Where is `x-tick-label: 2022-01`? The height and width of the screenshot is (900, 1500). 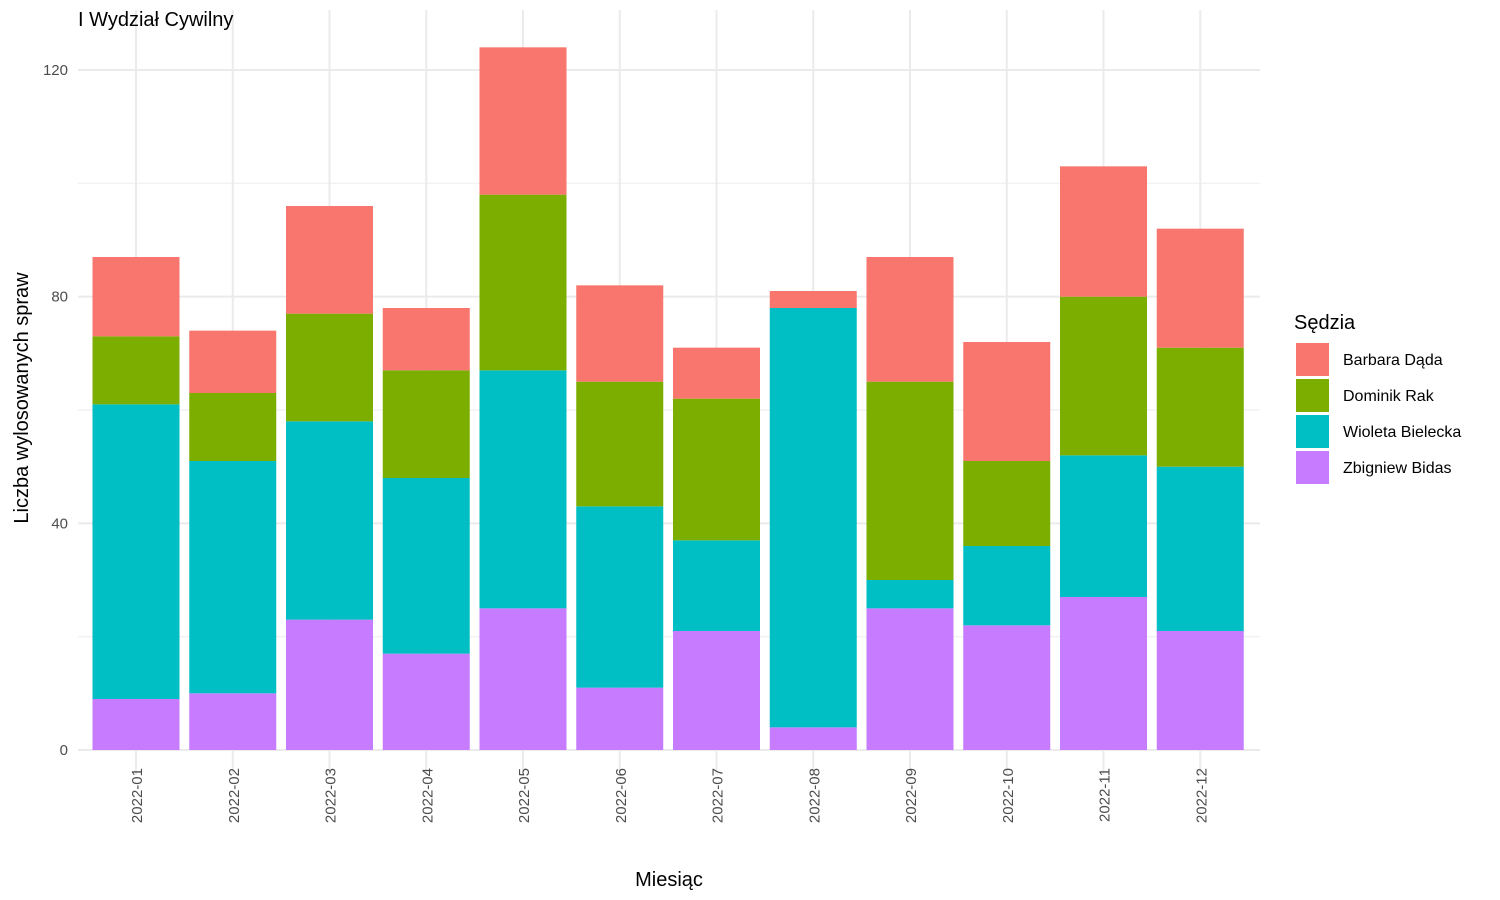 x-tick-label: 2022-01 is located at coordinates (137, 795).